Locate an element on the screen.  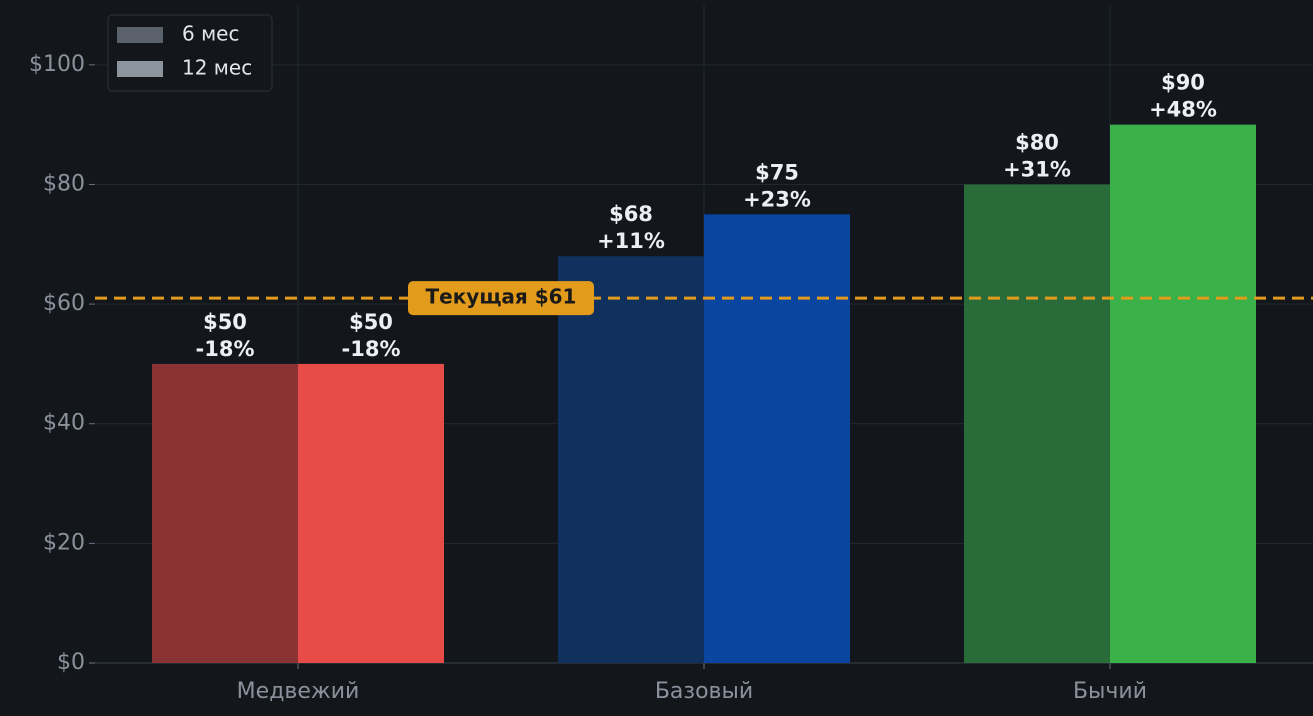
x-tick-label: Бычий is located at coordinates (1110, 691).